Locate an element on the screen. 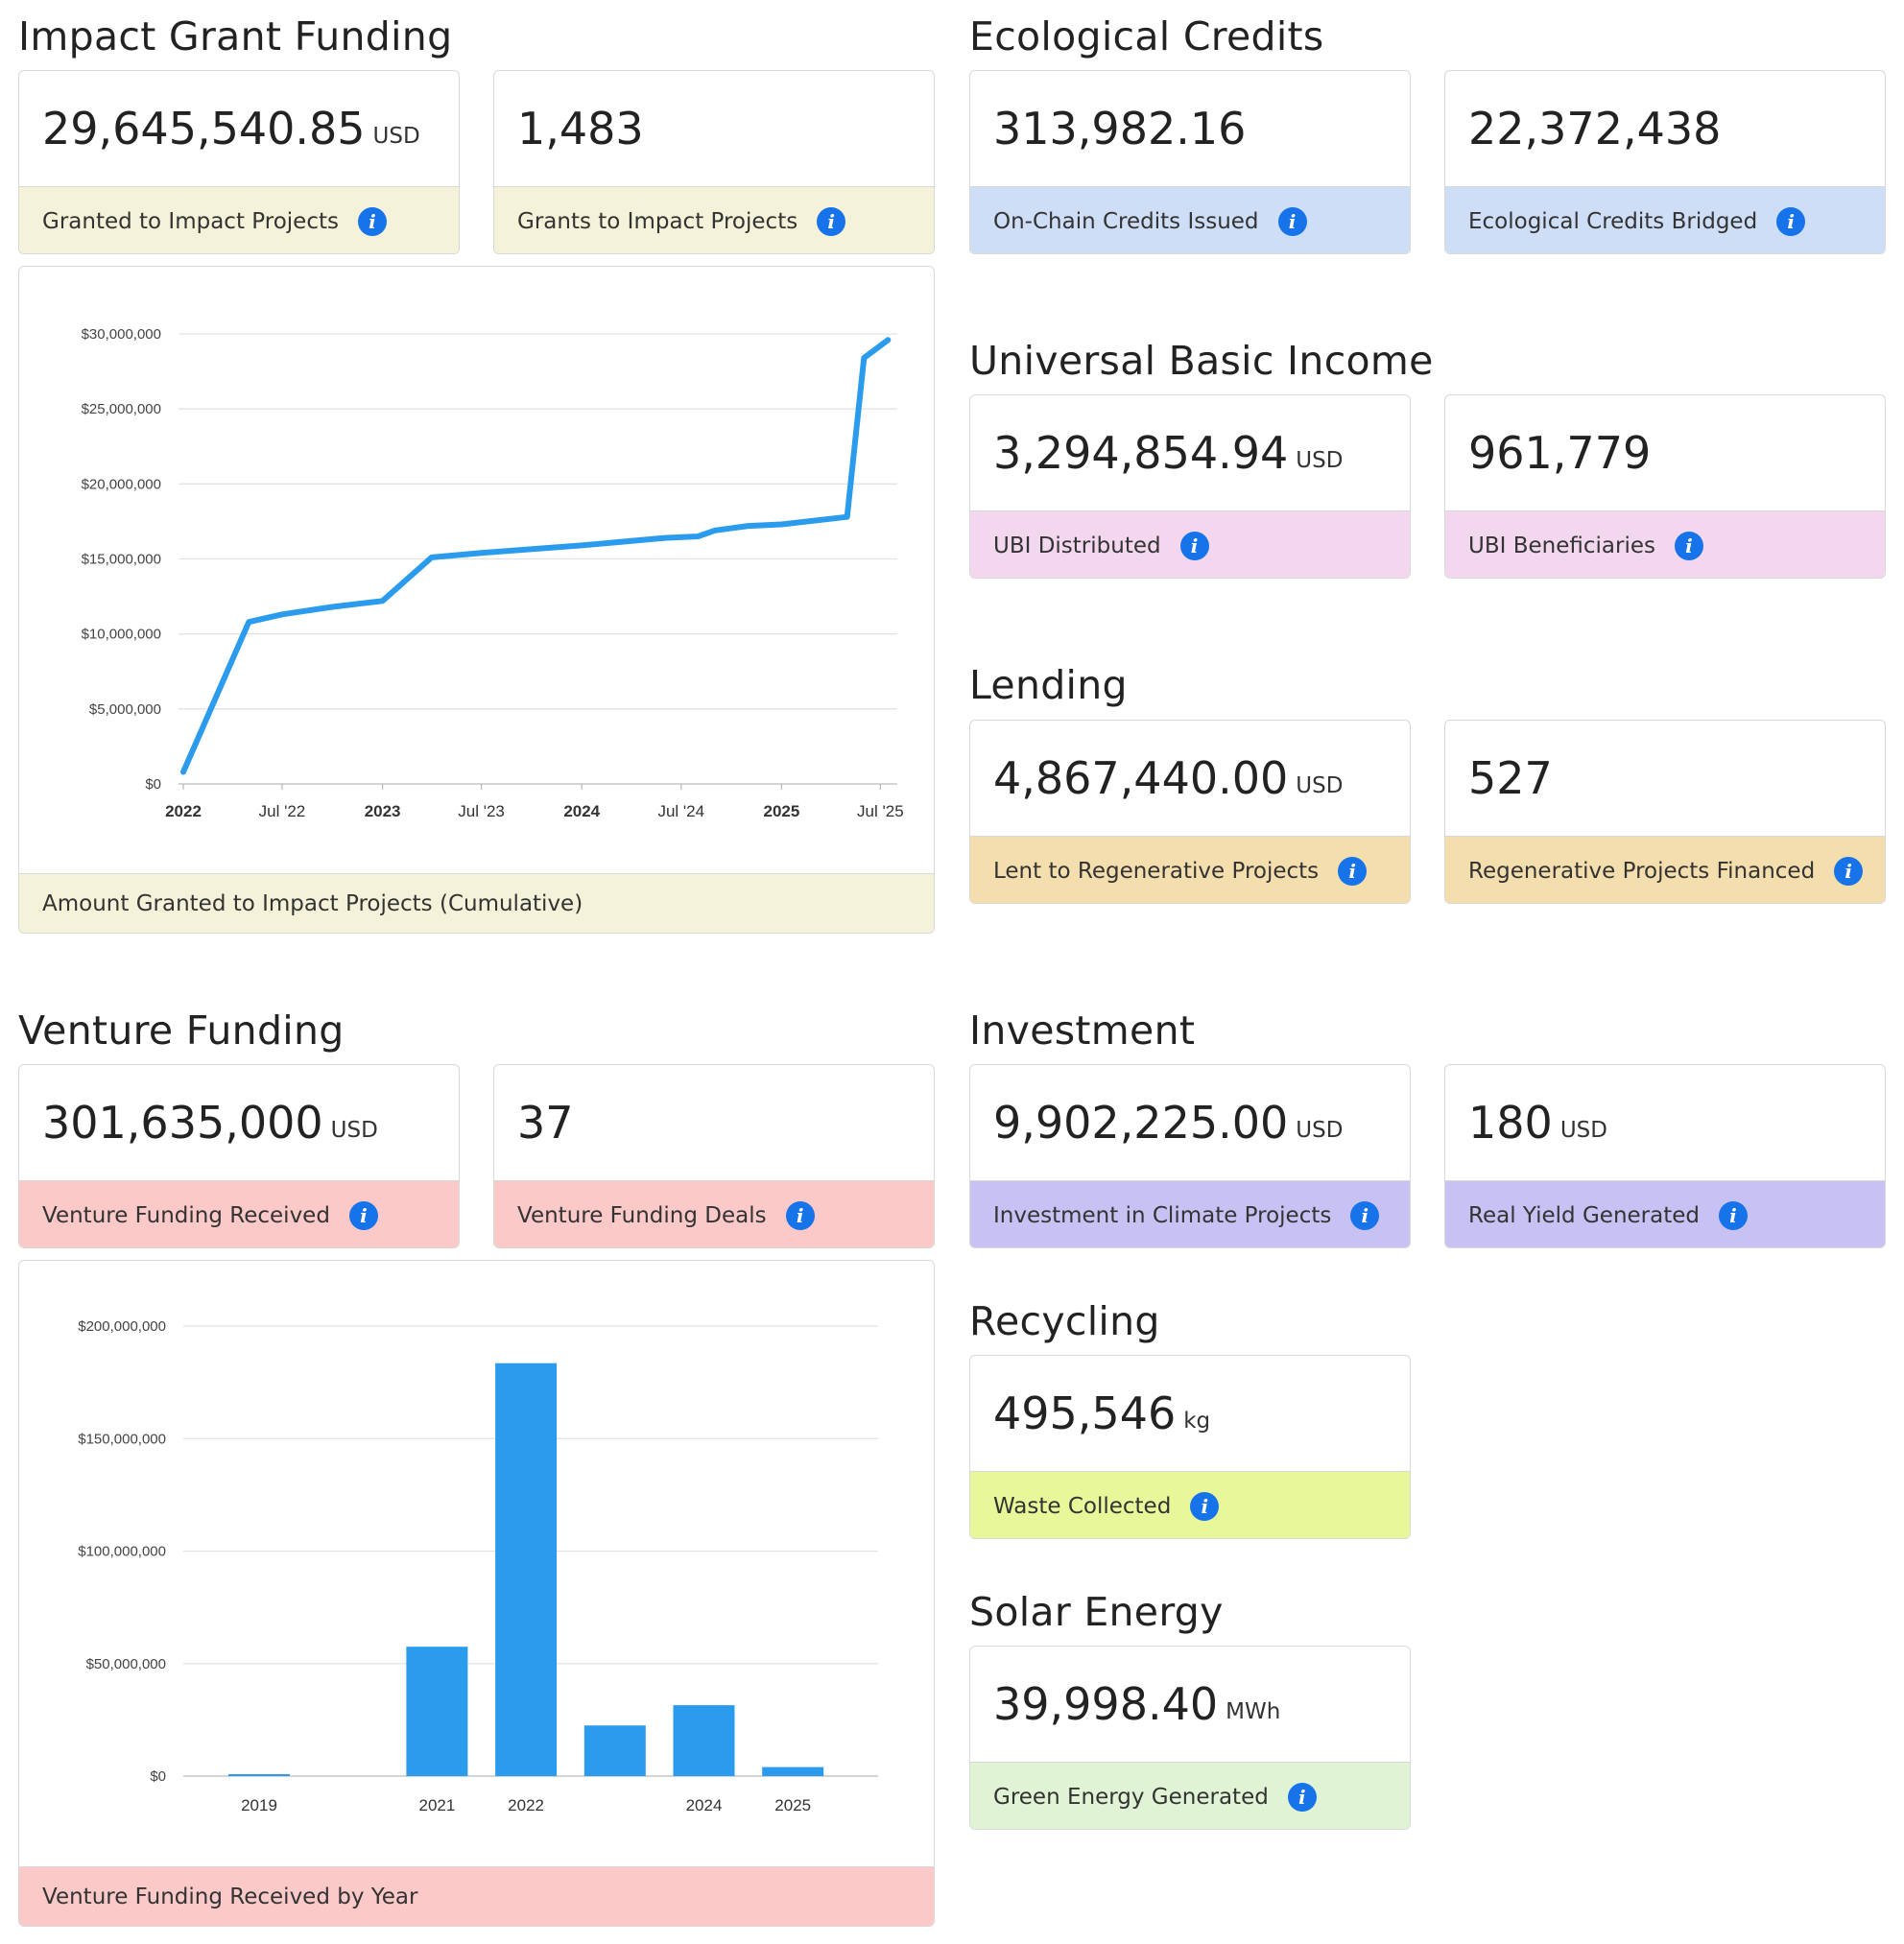 This screenshot has height=1944, width=1904. stat-label: Regenerative Projects Financed is located at coordinates (1642, 871).